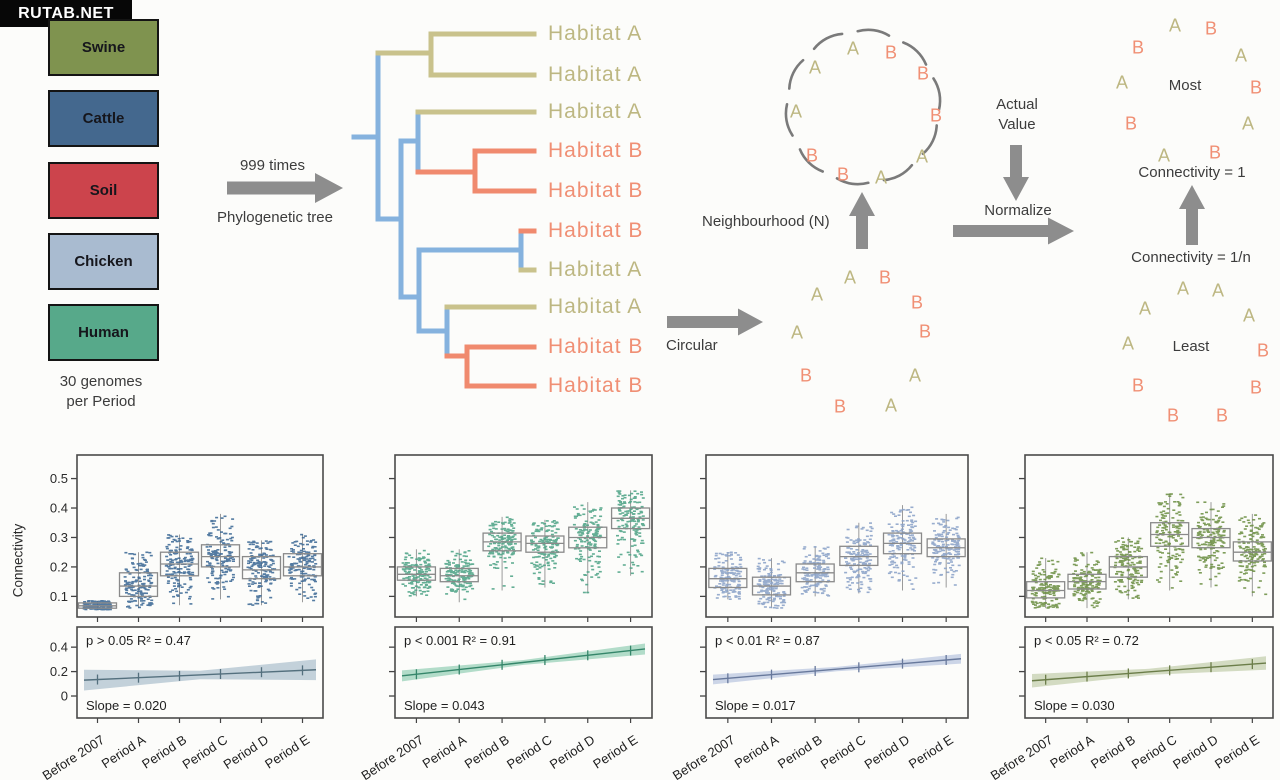 This screenshot has height=780, width=1280. I want to click on svg-text: 0, so click(64, 696).